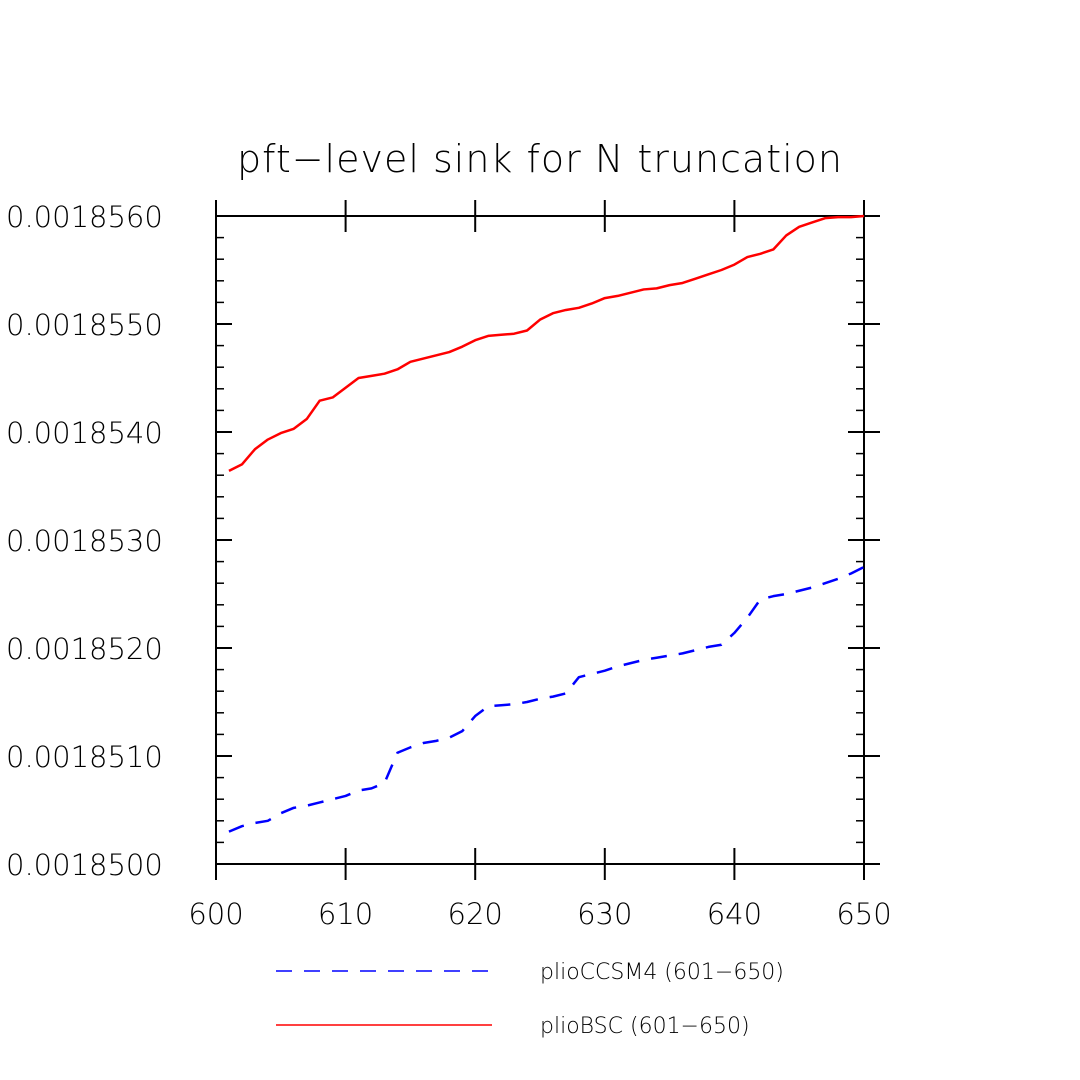 This screenshot has height=1080, width=1080. Describe the element at coordinates (84, 865) in the screenshot. I see `y-tick-label: 0.0018500` at that location.